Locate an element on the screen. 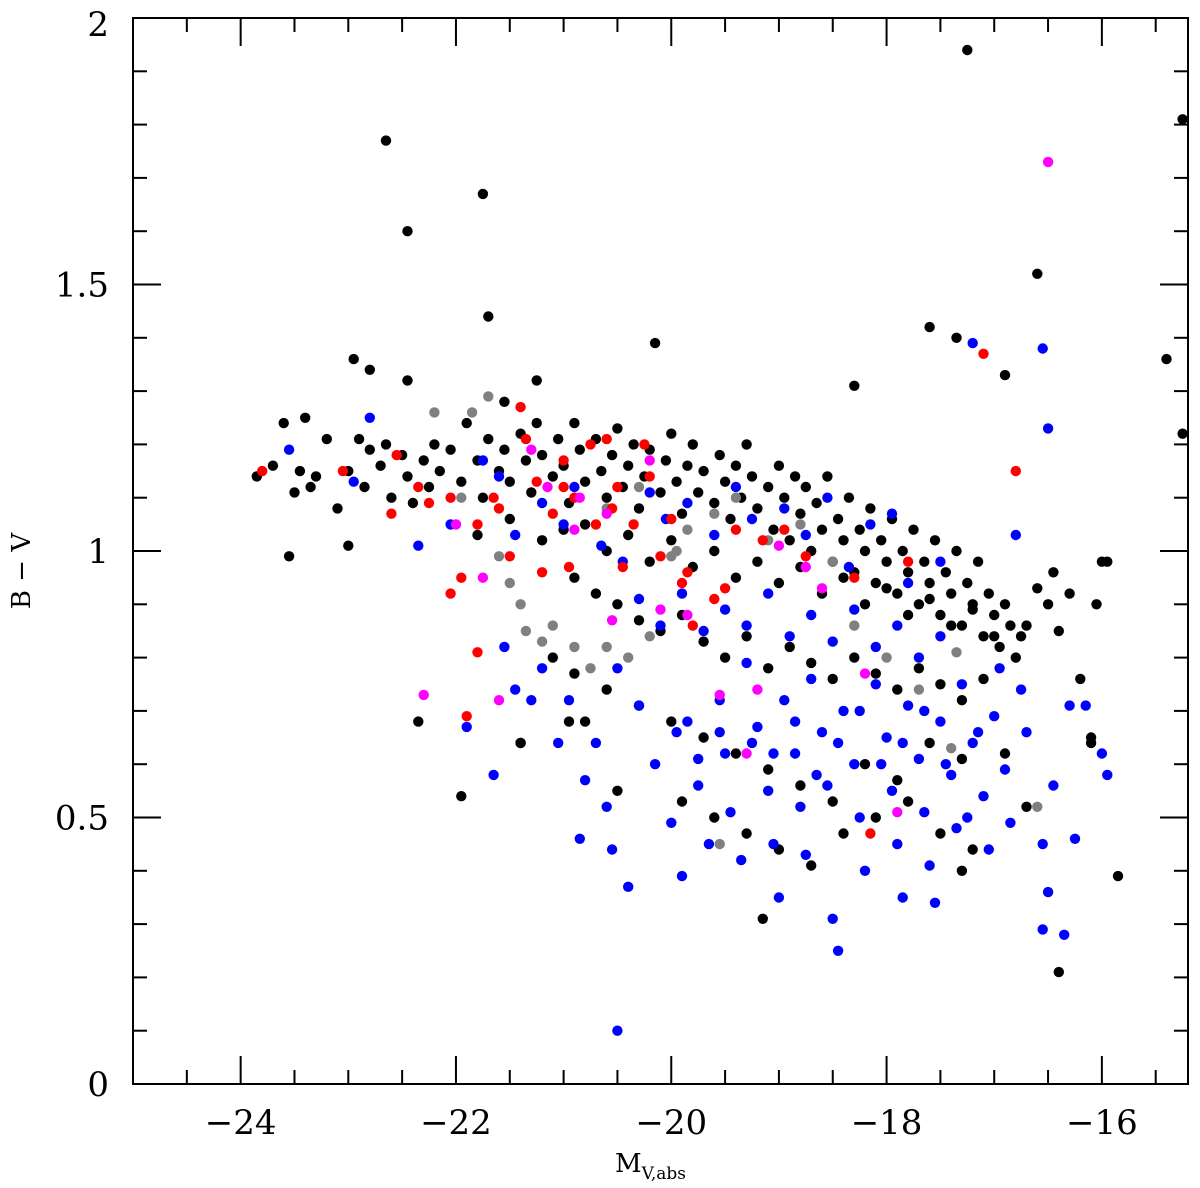 This screenshot has width=1200, height=1188. x-axis-label-main: M is located at coordinates (628, 1164).